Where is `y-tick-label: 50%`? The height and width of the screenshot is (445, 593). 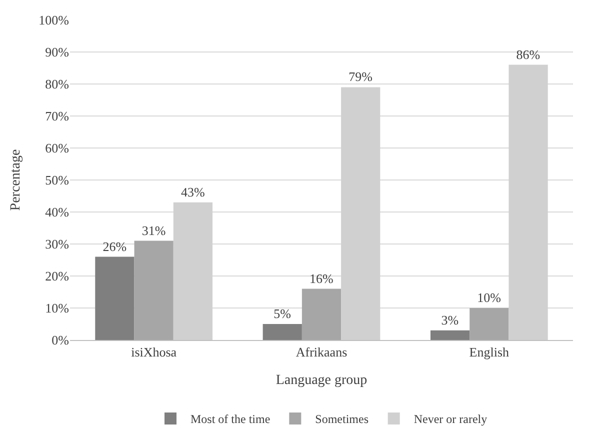 y-tick-label: 50% is located at coordinates (57, 180).